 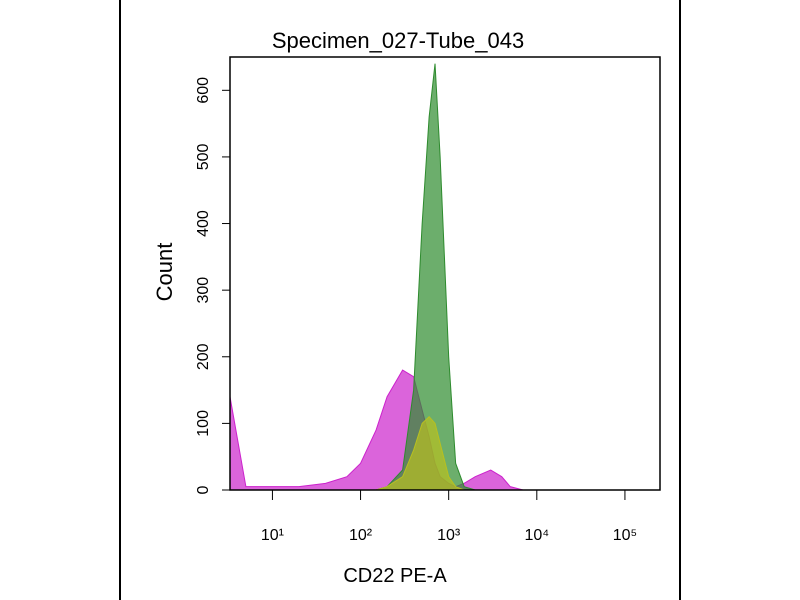 What do you see at coordinates (203, 290) in the screenshot?
I see `y-tick-label: 300` at bounding box center [203, 290].